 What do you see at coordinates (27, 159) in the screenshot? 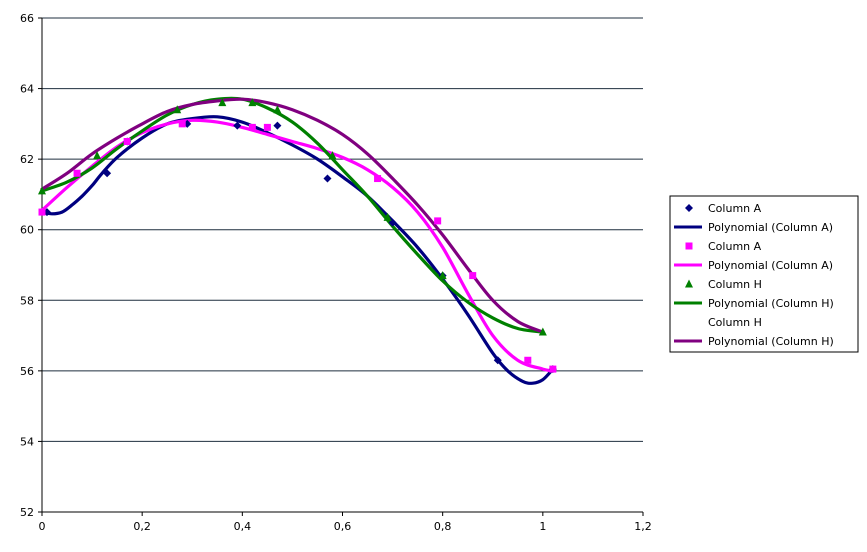
I see `y-tick-label-5: 62` at bounding box center [27, 159].